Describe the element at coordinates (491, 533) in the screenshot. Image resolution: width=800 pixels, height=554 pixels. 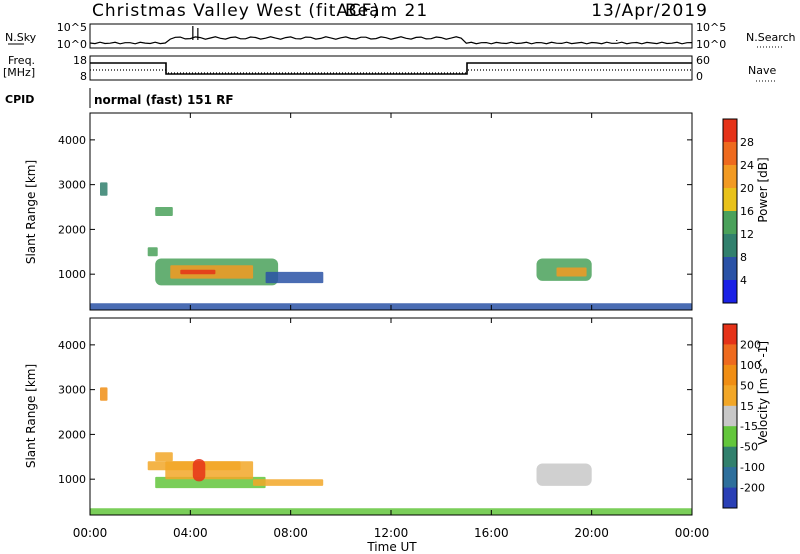
I see `time-tick-label: 16:00` at that location.